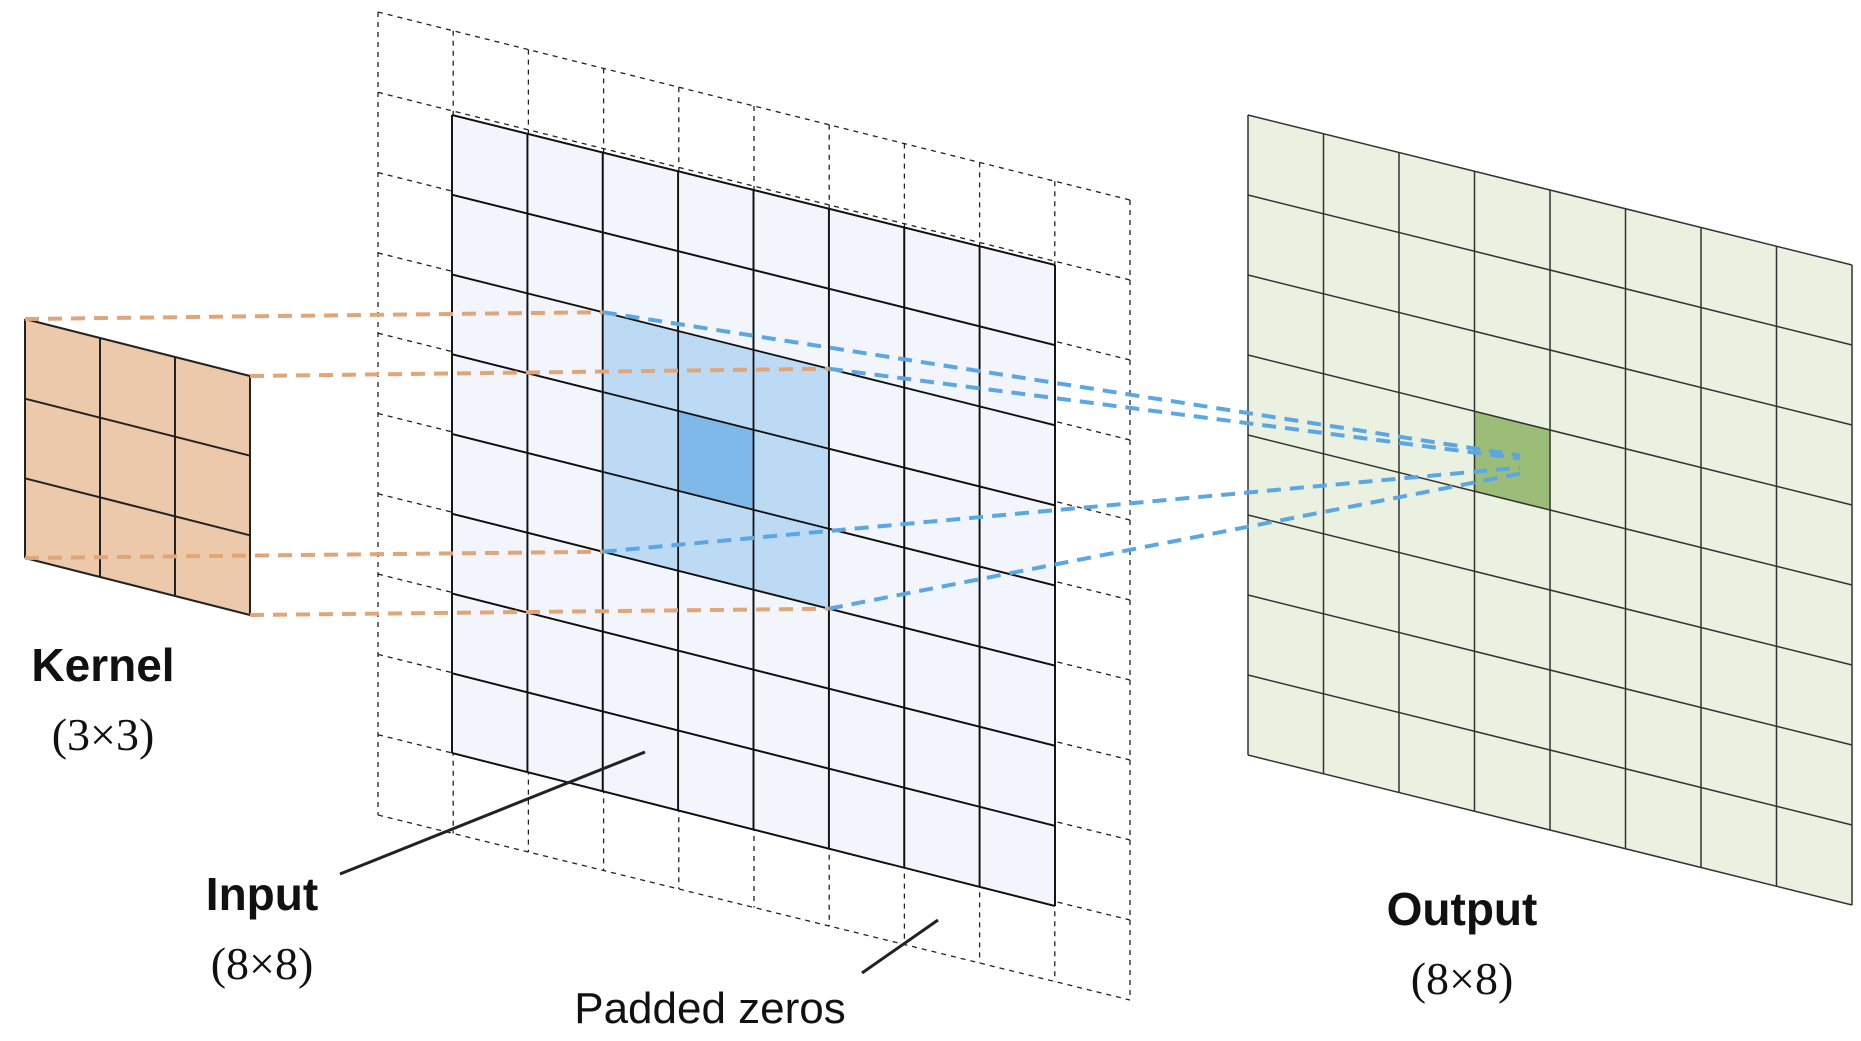 The height and width of the screenshot is (1041, 1861). What do you see at coordinates (900, 946) in the screenshot?
I see `padded-zeros-leader-line` at bounding box center [900, 946].